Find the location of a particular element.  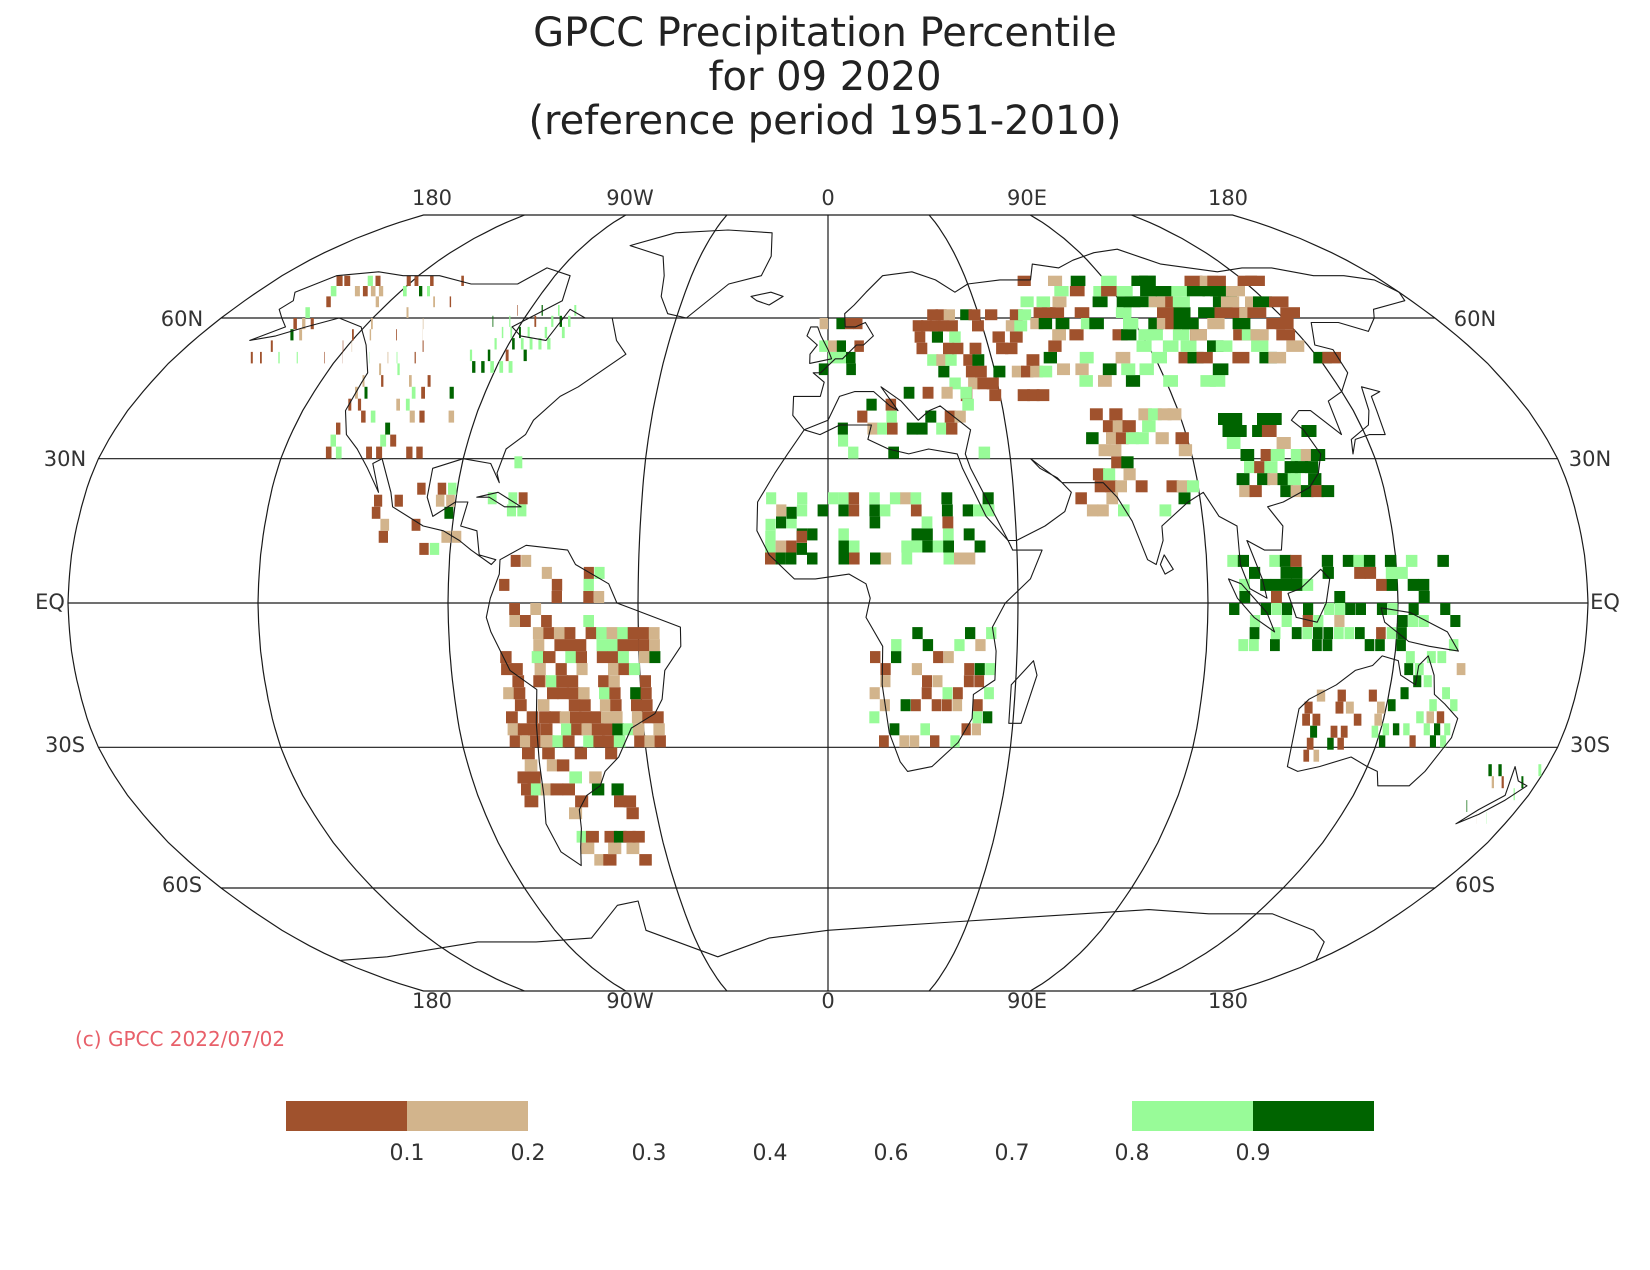

legend: 0.1 0.2 0.3 0.4 0.6 0.7 0.8 0.9 is located at coordinates (830, 1133).